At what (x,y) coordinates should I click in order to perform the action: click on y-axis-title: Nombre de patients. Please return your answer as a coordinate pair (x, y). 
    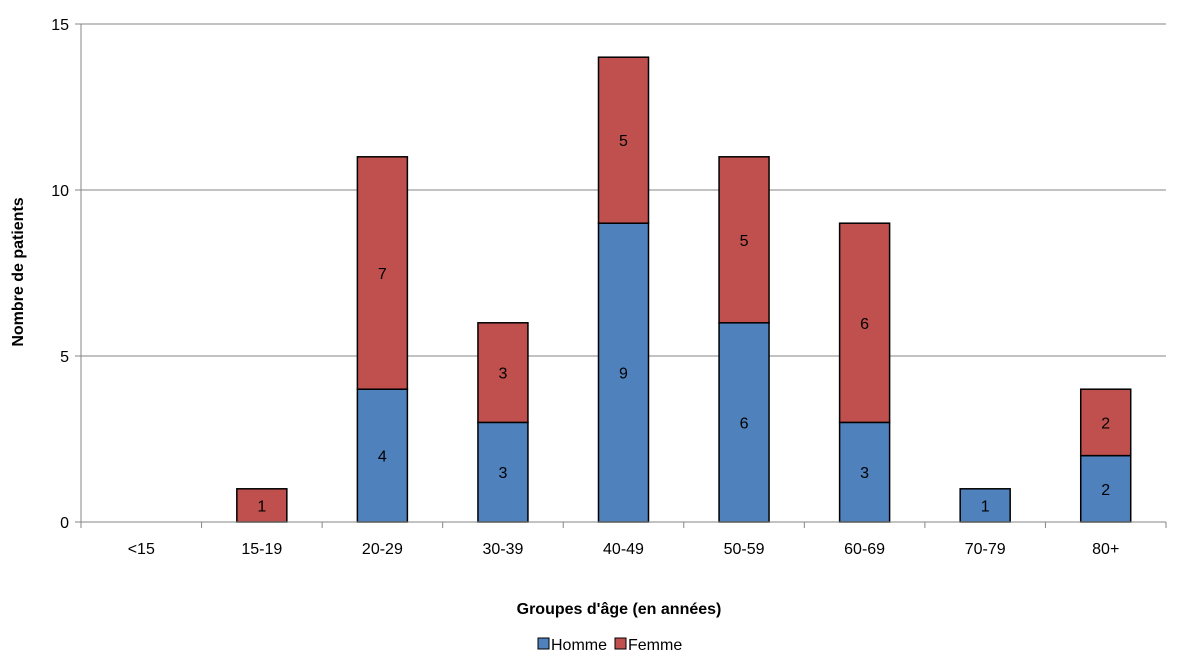
    Looking at the image, I should click on (18, 271).